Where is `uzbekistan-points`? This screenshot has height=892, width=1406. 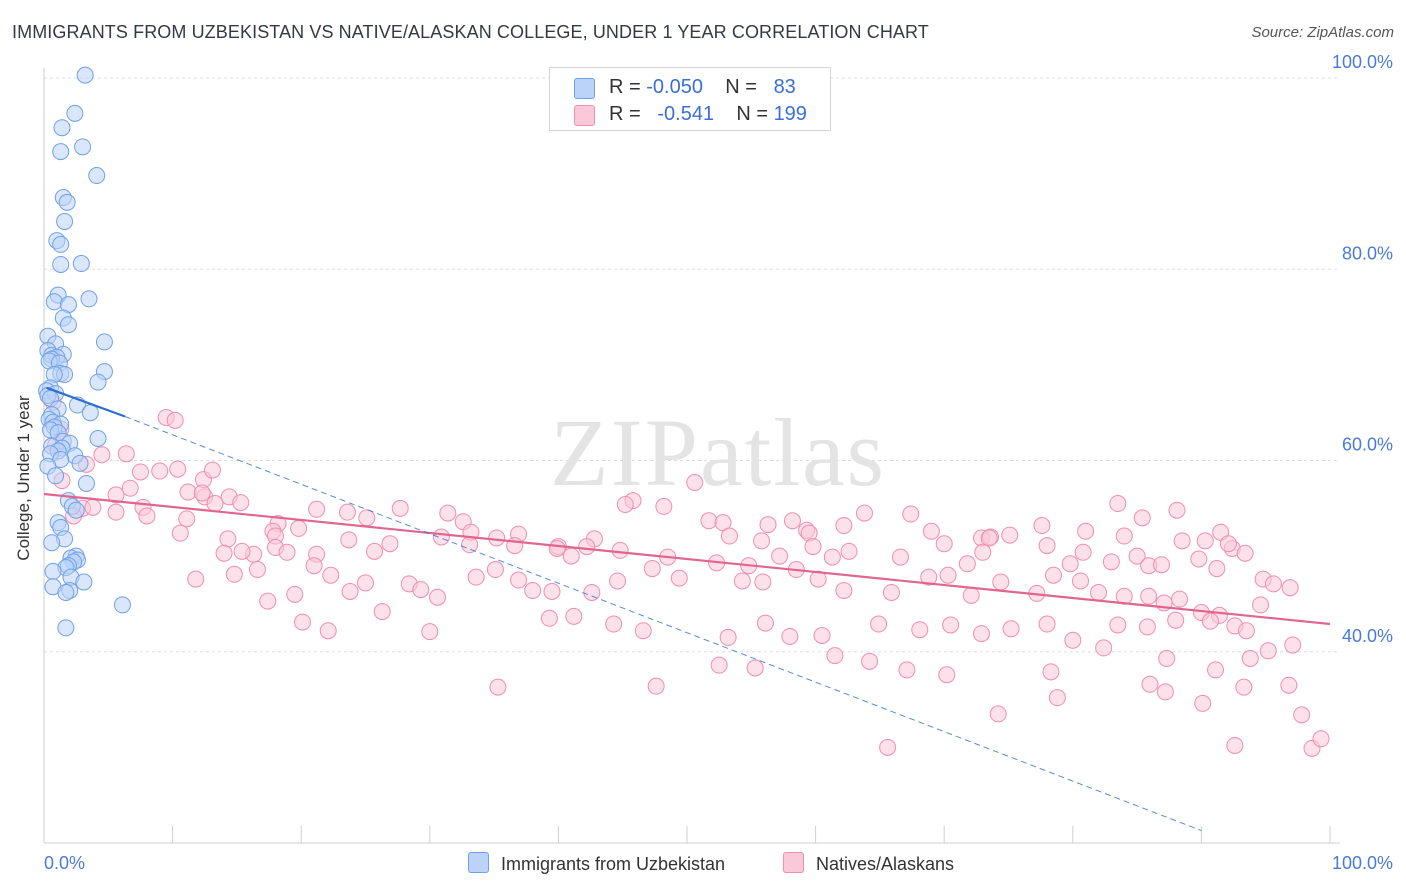 uzbekistan-points is located at coordinates (84, 351).